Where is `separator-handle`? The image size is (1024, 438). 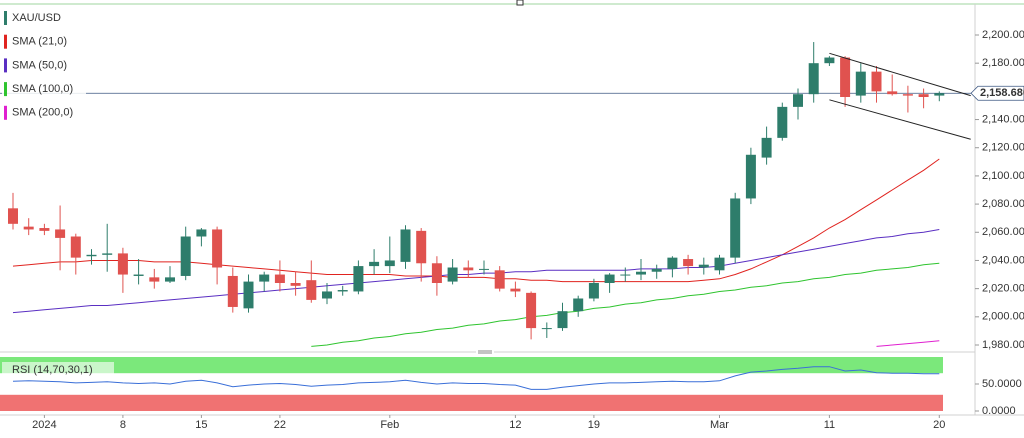
separator-handle is located at coordinates (485, 352).